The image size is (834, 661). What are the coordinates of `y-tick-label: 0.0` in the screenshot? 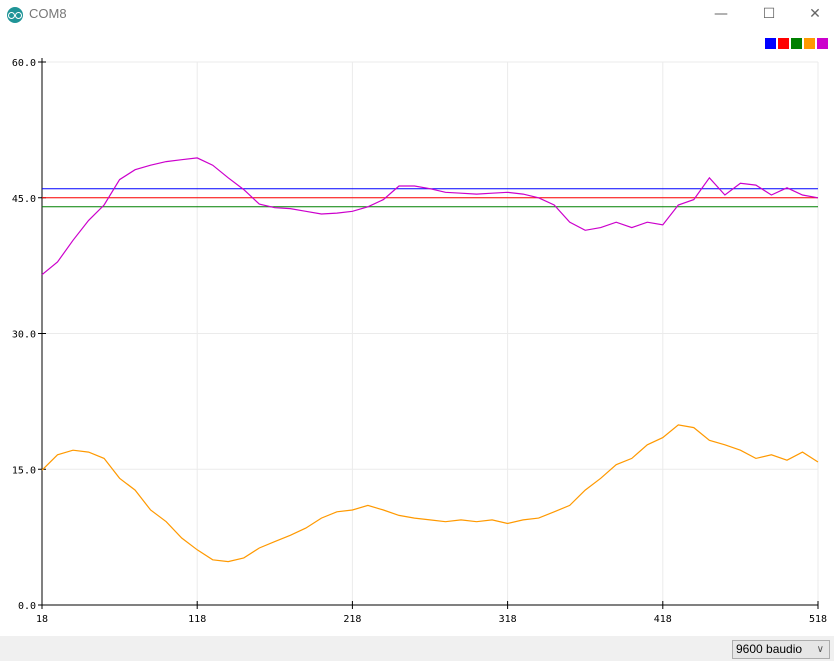 It's located at (27, 606).